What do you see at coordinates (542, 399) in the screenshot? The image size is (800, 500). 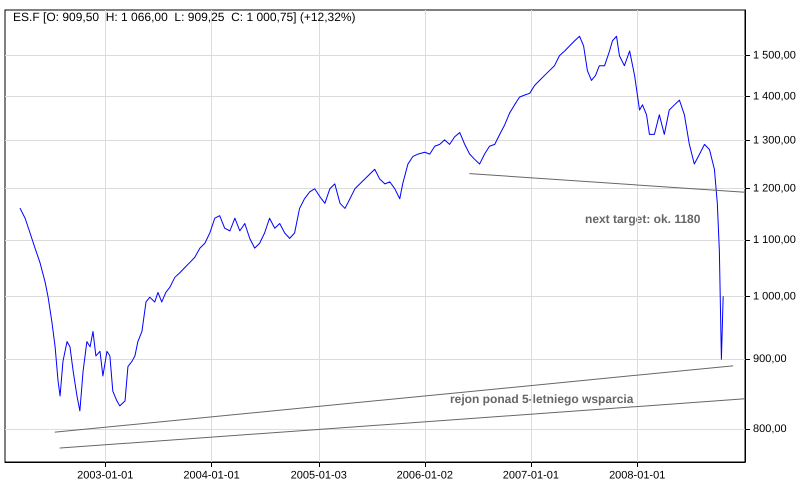 I see `annotation: rejon ponad 5-letniego wsparcia` at bounding box center [542, 399].